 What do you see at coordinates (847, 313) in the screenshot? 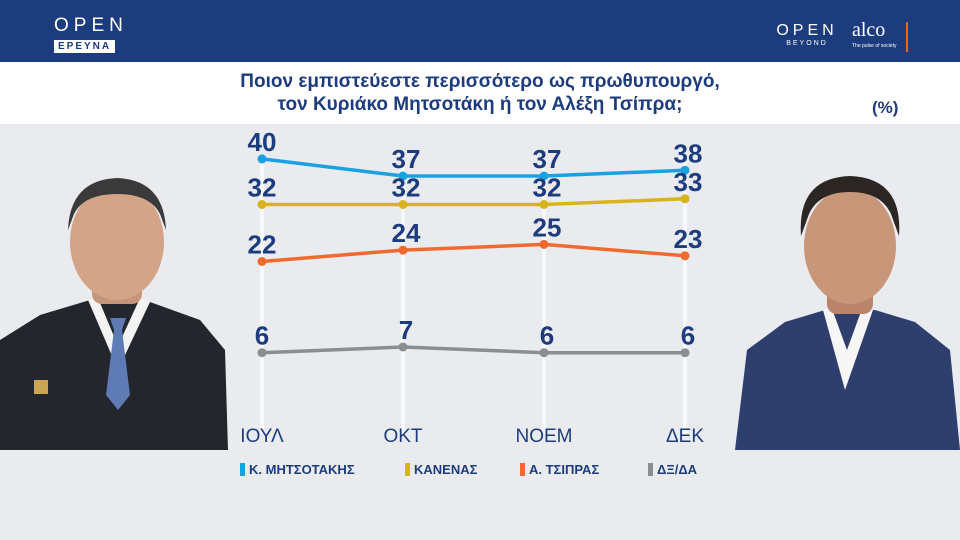
I see `right-portrait-image` at bounding box center [847, 313].